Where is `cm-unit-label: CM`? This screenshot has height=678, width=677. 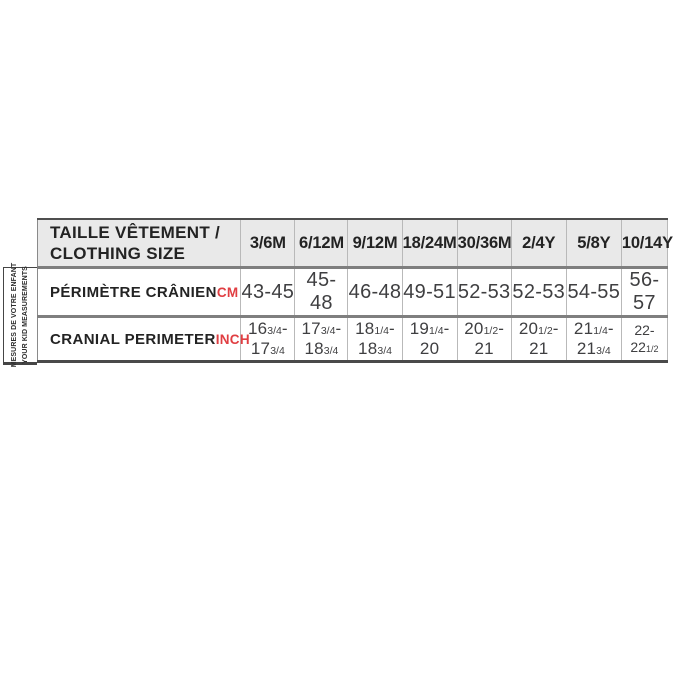 cm-unit-label: CM is located at coordinates (227, 292).